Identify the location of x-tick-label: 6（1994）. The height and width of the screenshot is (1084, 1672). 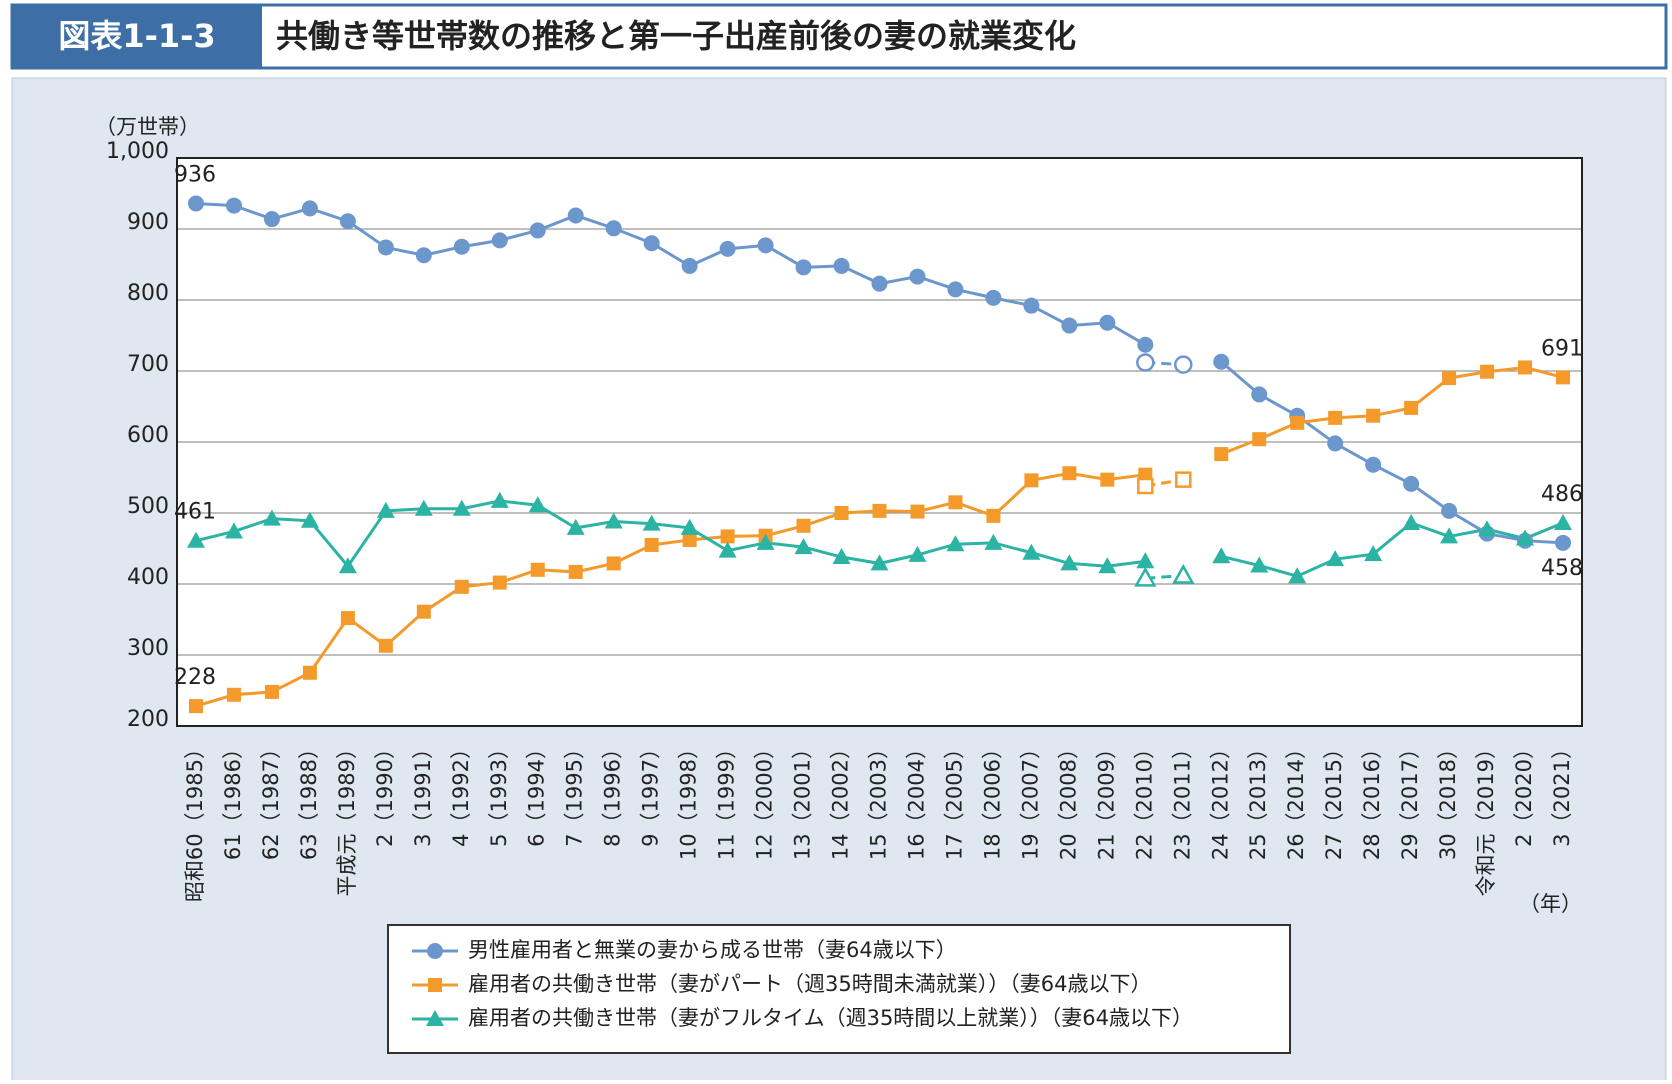
(537, 792).